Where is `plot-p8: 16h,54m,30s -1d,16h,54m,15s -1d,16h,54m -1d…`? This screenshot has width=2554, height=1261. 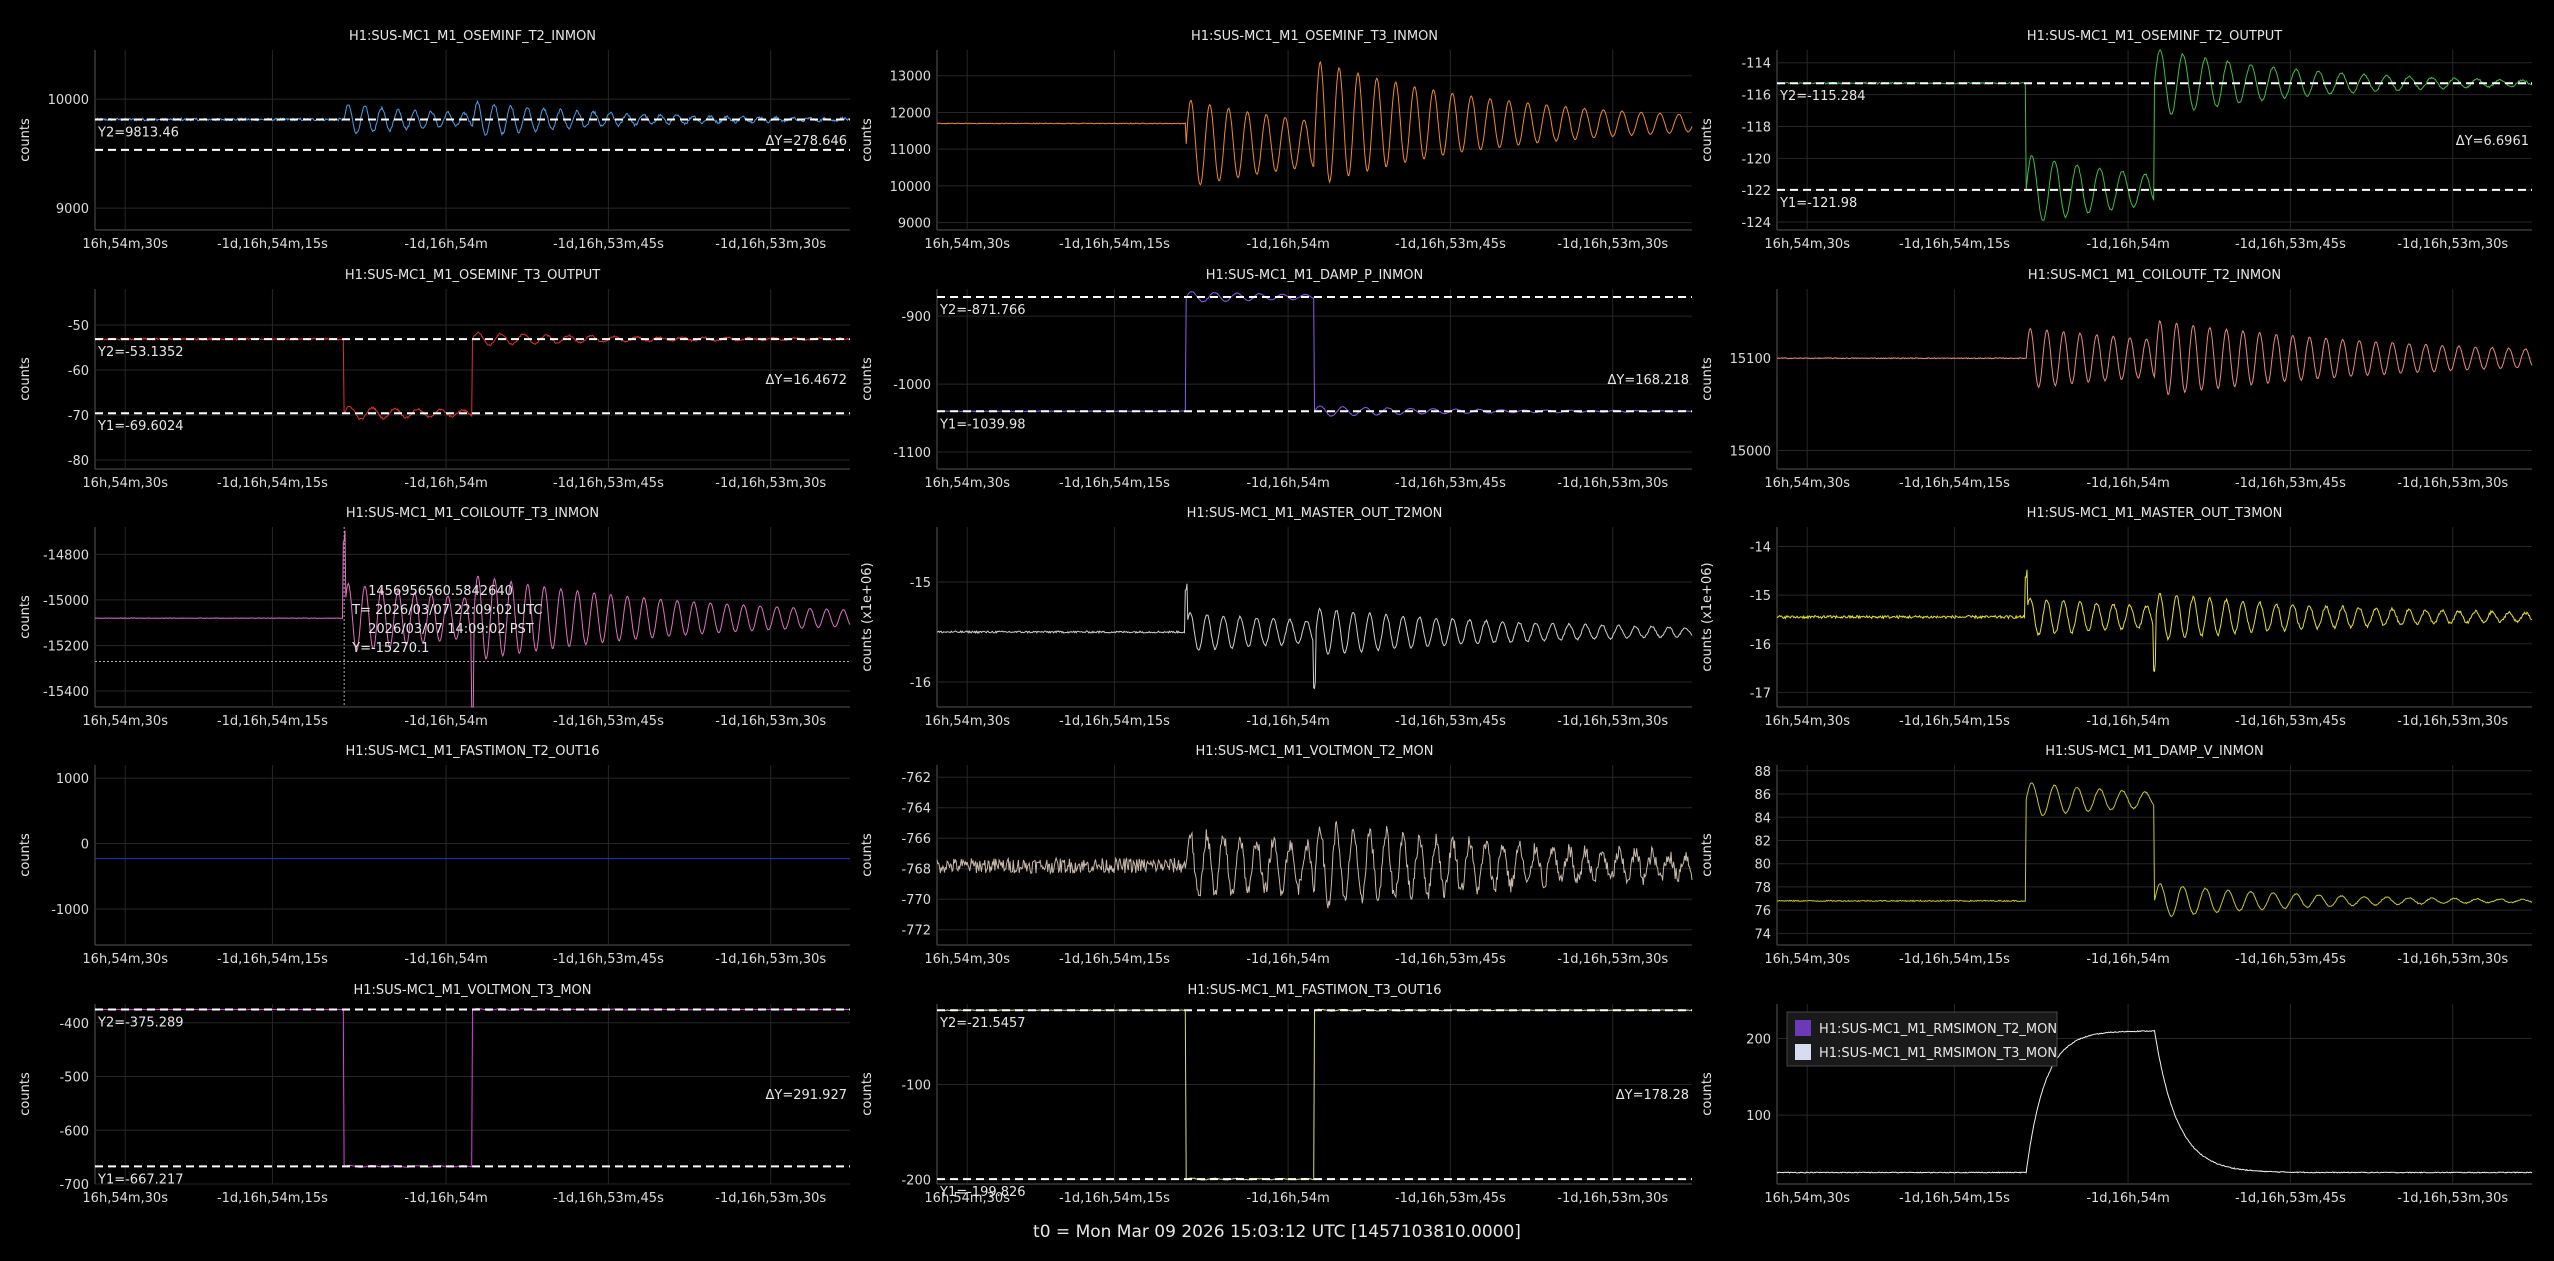
plot-p8: 16h,54m,30s -1d,16h,54m,15s -1d,16h,54m -1d… is located at coordinates (1276, 617).